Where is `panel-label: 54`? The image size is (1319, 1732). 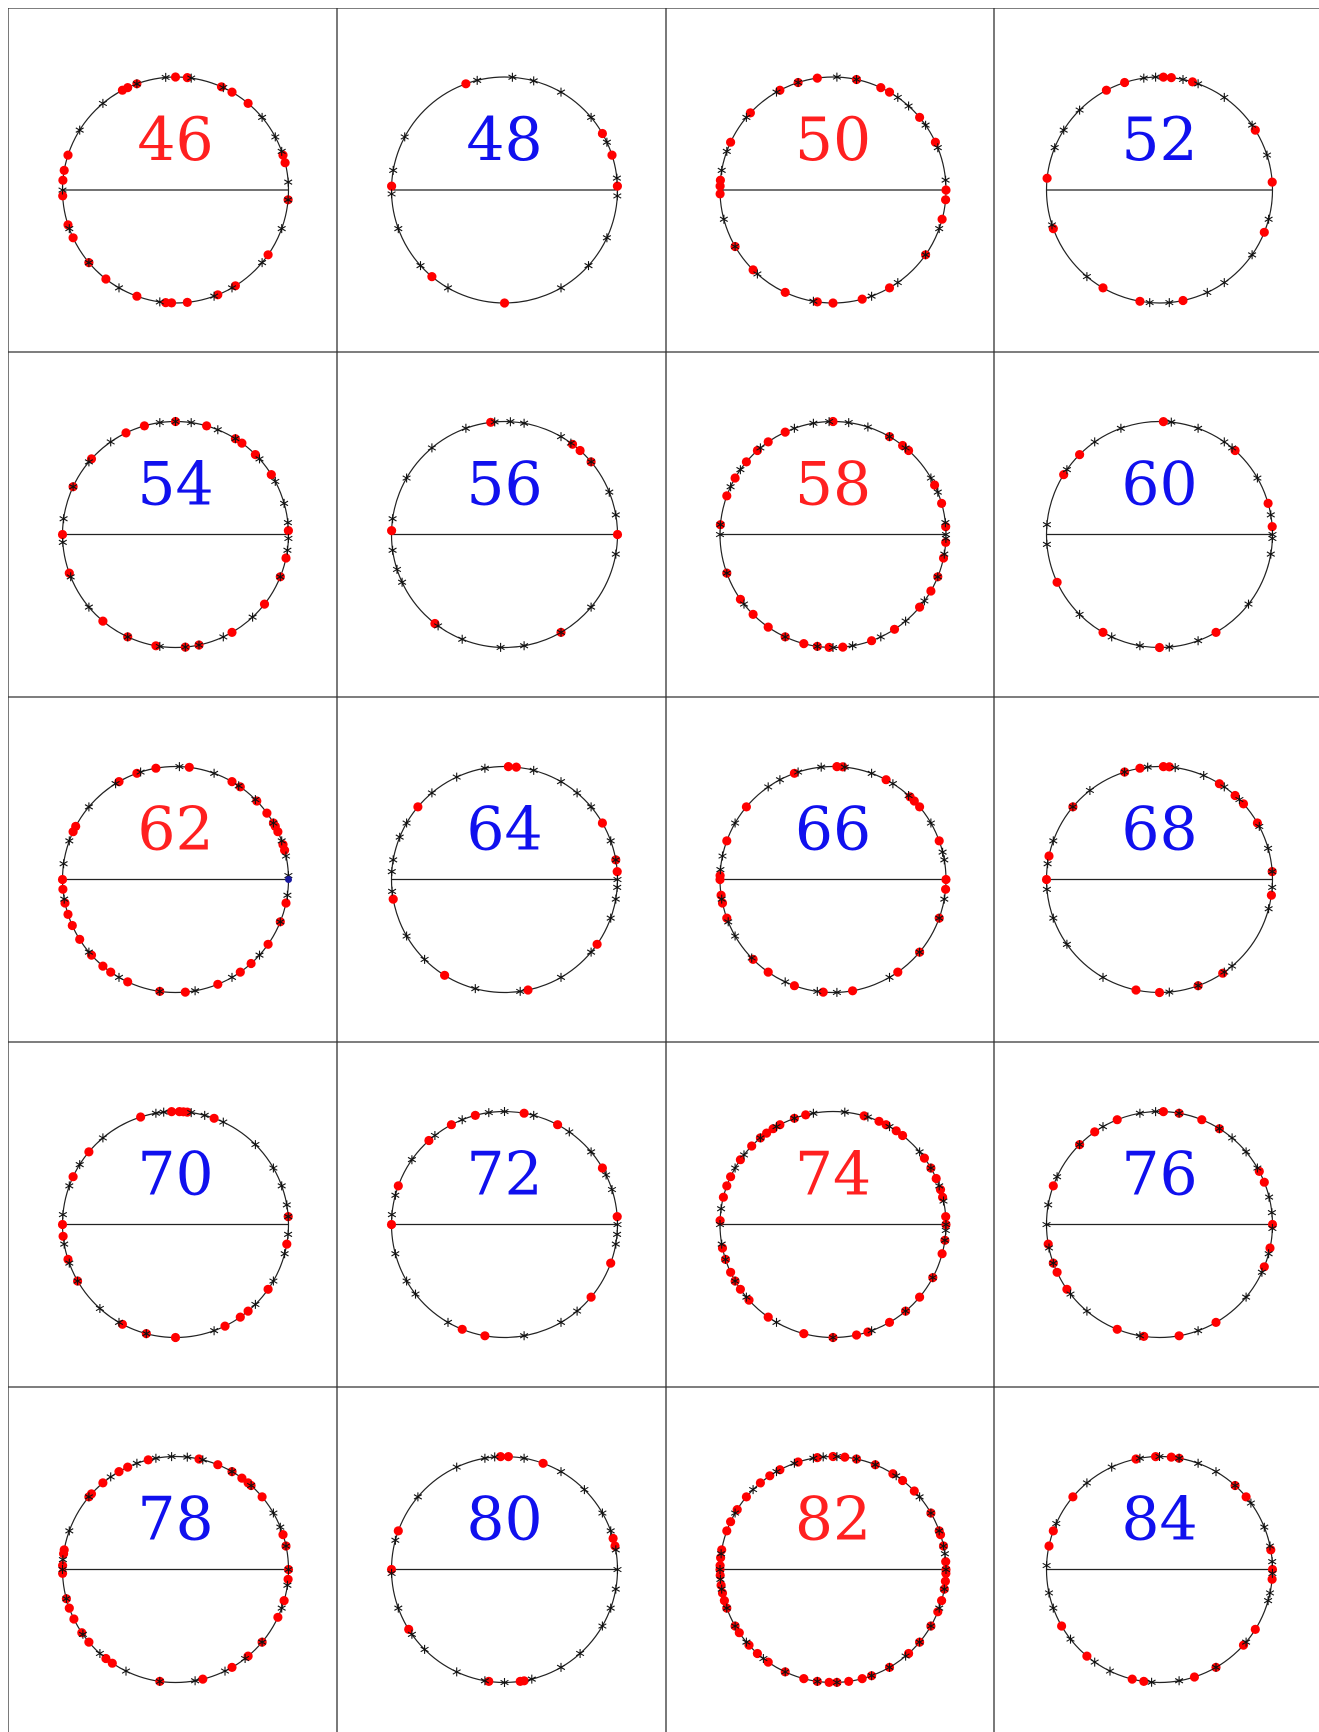
panel-label: 54 is located at coordinates (175, 485).